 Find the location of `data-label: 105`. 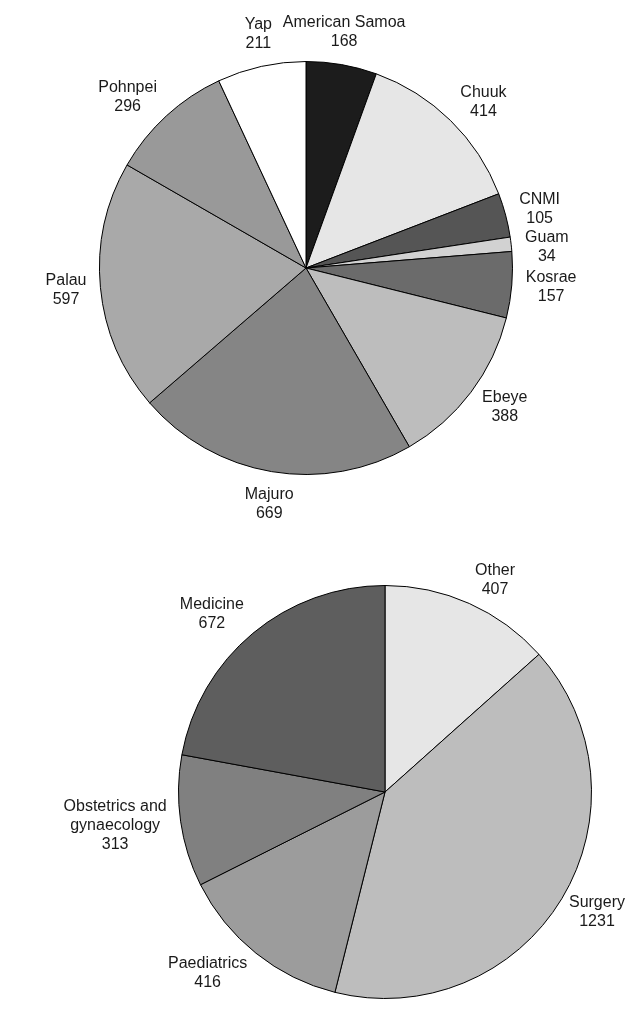

data-label: 105 is located at coordinates (540, 217).